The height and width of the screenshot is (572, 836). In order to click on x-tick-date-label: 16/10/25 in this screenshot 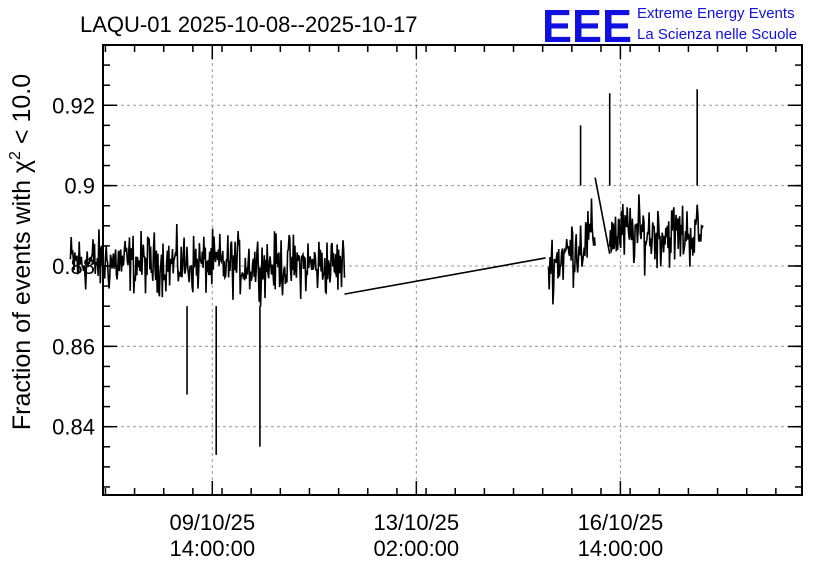, I will do `click(621, 522)`.